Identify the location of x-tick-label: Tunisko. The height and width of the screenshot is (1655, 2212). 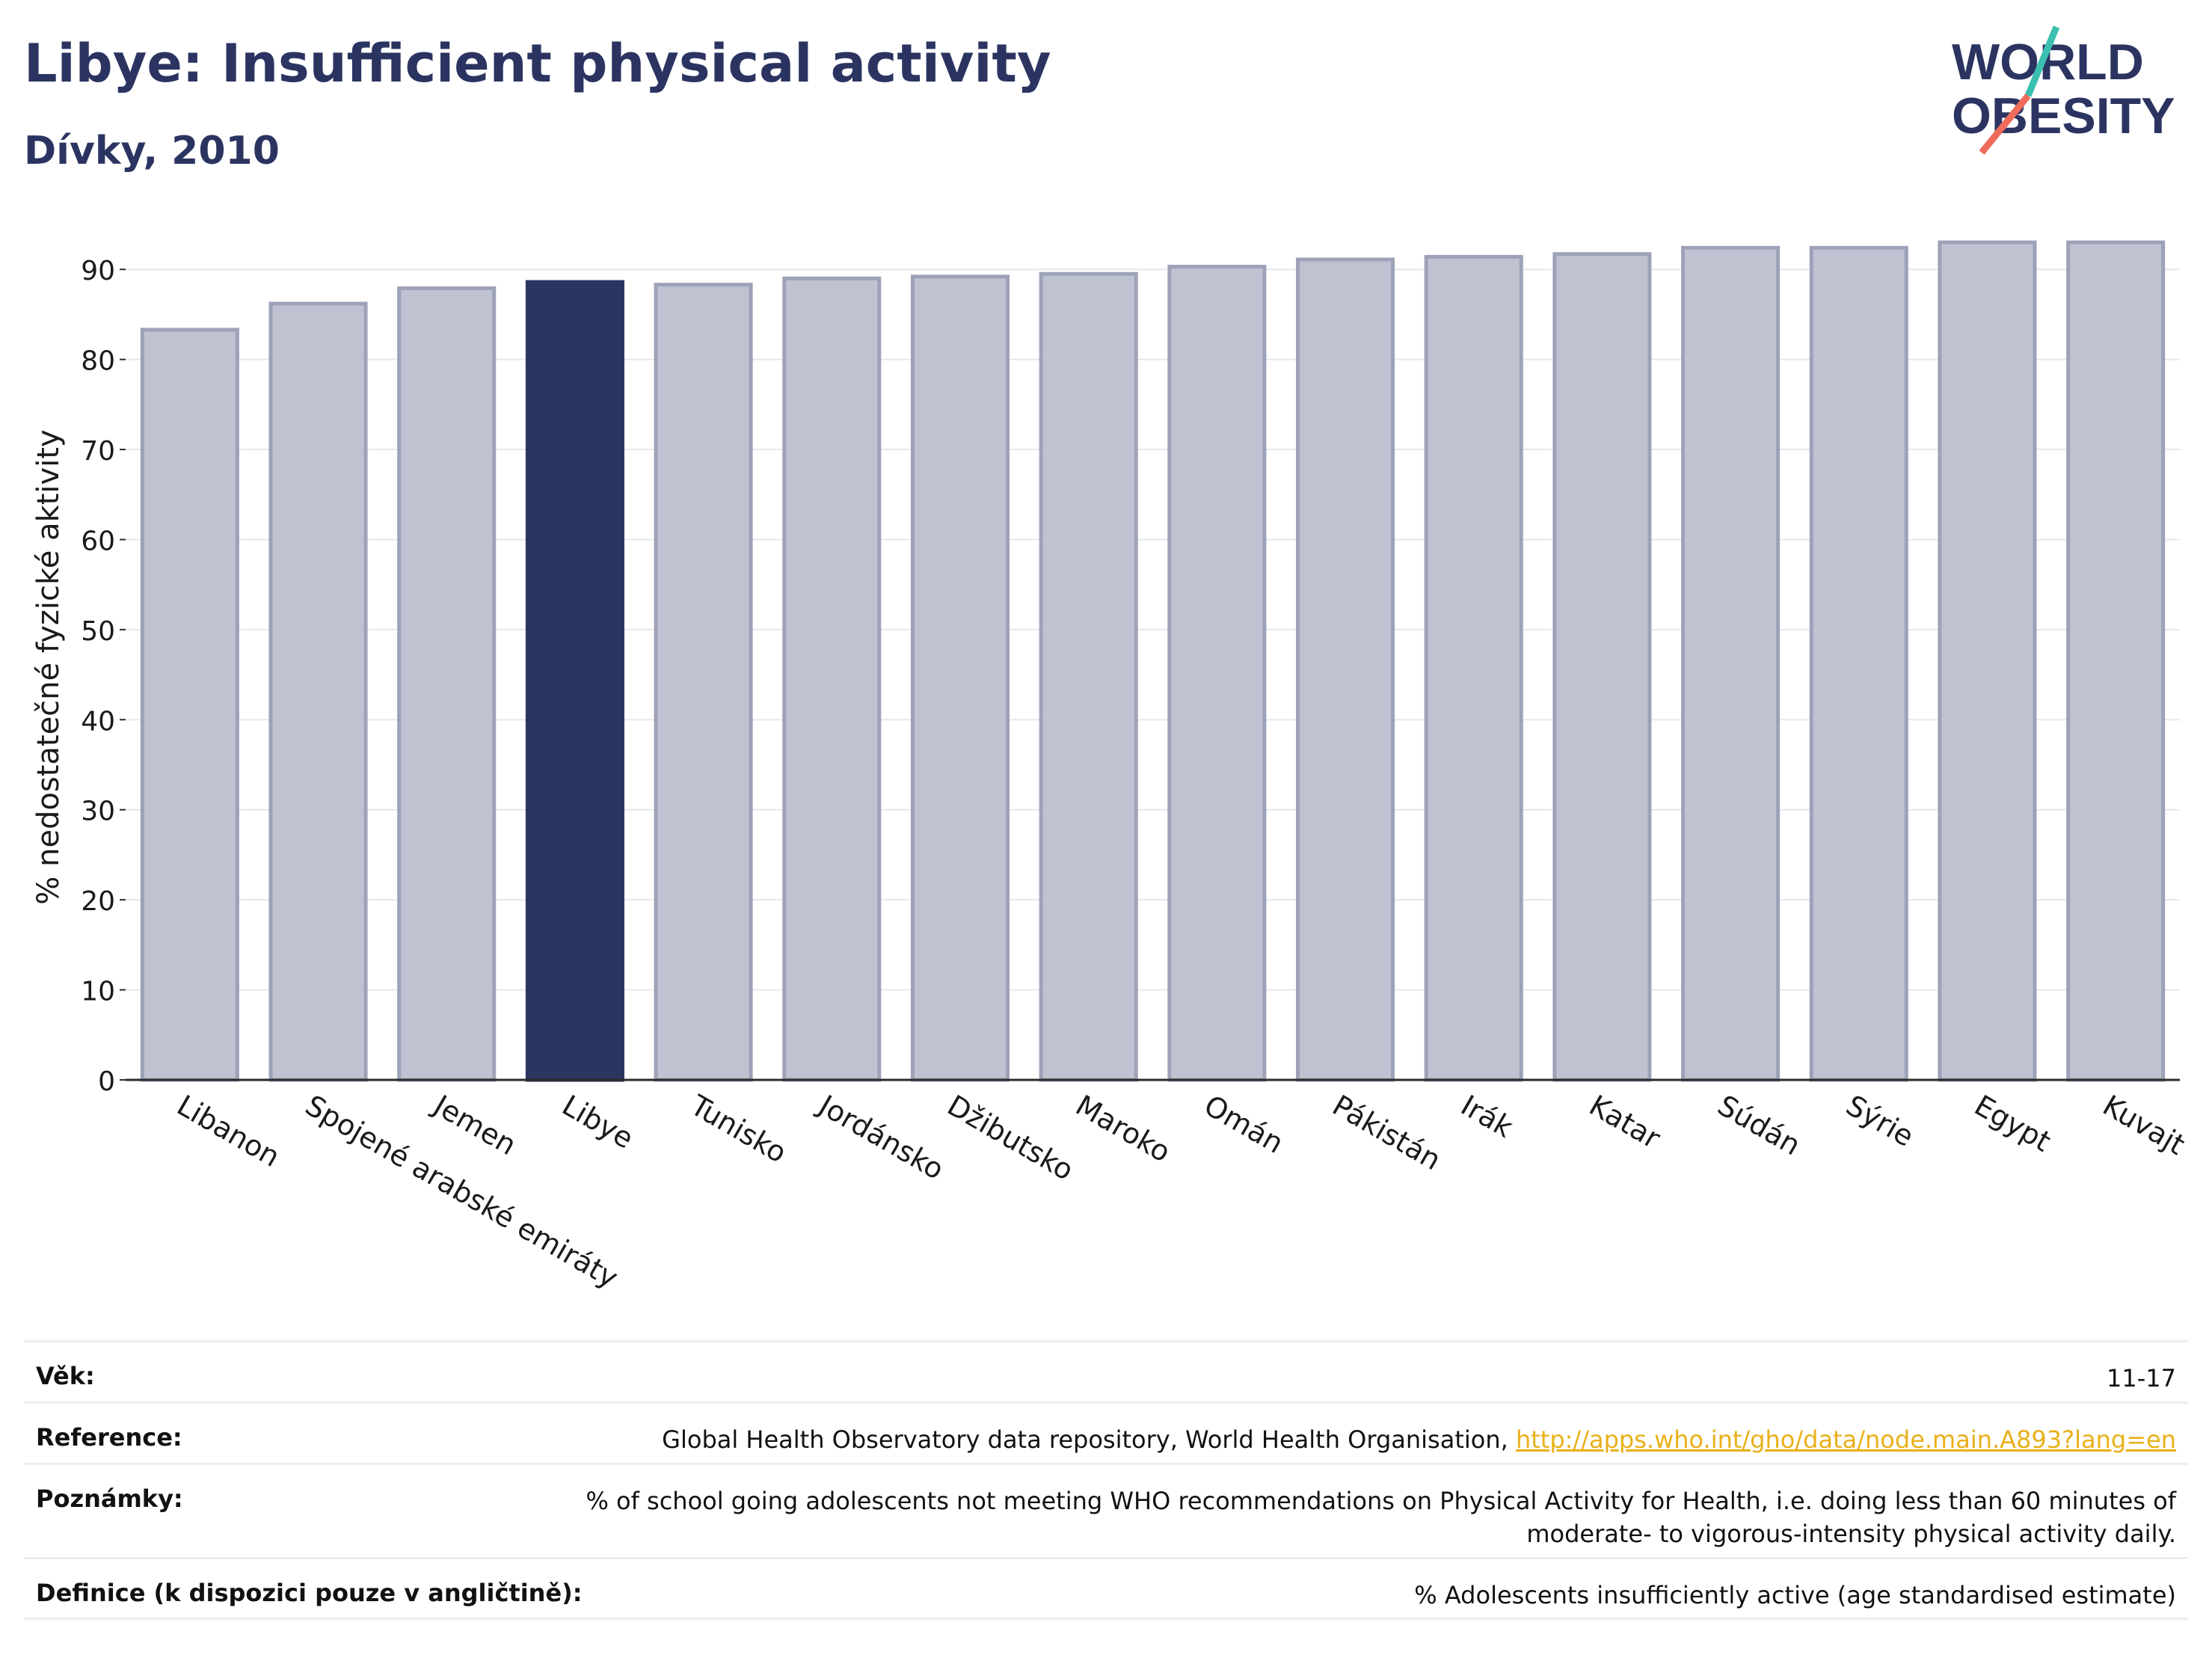
(738, 1129).